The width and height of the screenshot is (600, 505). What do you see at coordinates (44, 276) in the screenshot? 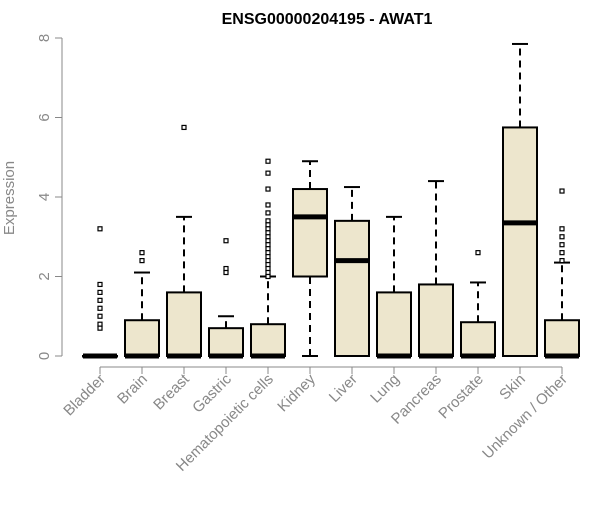
I see `y-tick-label: 2` at bounding box center [44, 276].